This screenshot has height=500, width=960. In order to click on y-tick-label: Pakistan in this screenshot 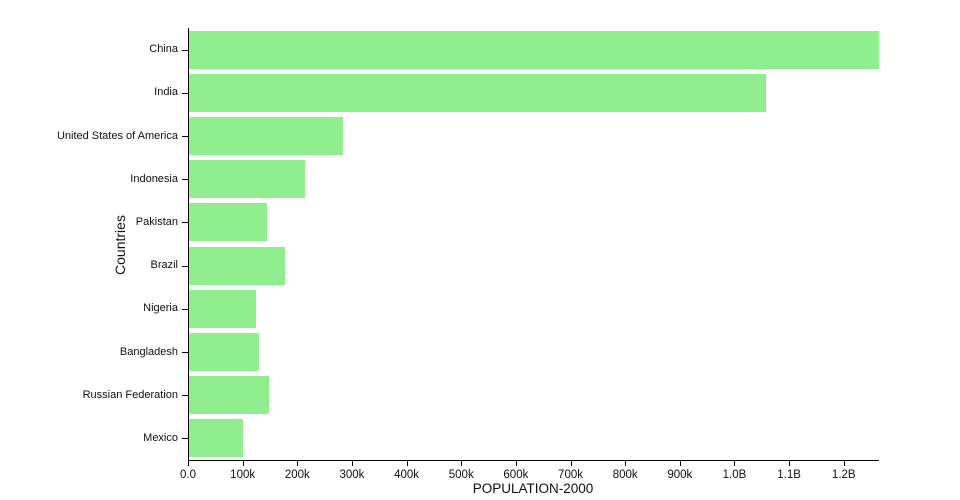, I will do `click(156, 221)`.